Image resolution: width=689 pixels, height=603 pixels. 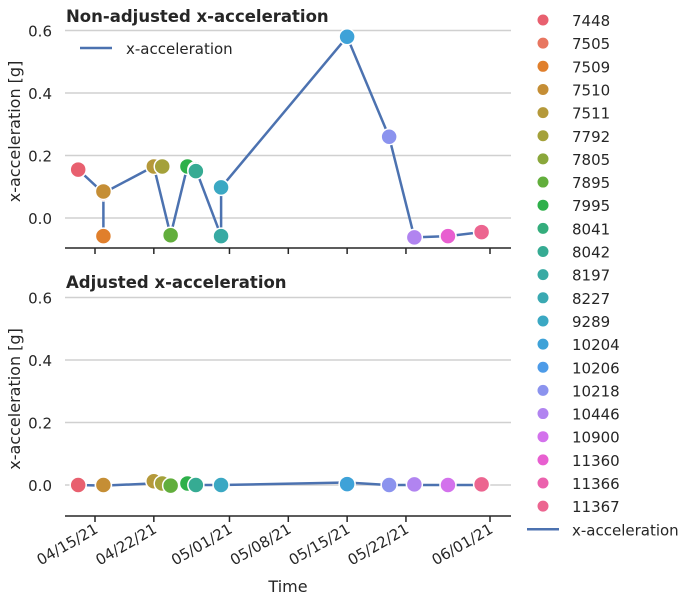 What do you see at coordinates (591, 160) in the screenshot?
I see `legend-label-7805: 7805` at bounding box center [591, 160].